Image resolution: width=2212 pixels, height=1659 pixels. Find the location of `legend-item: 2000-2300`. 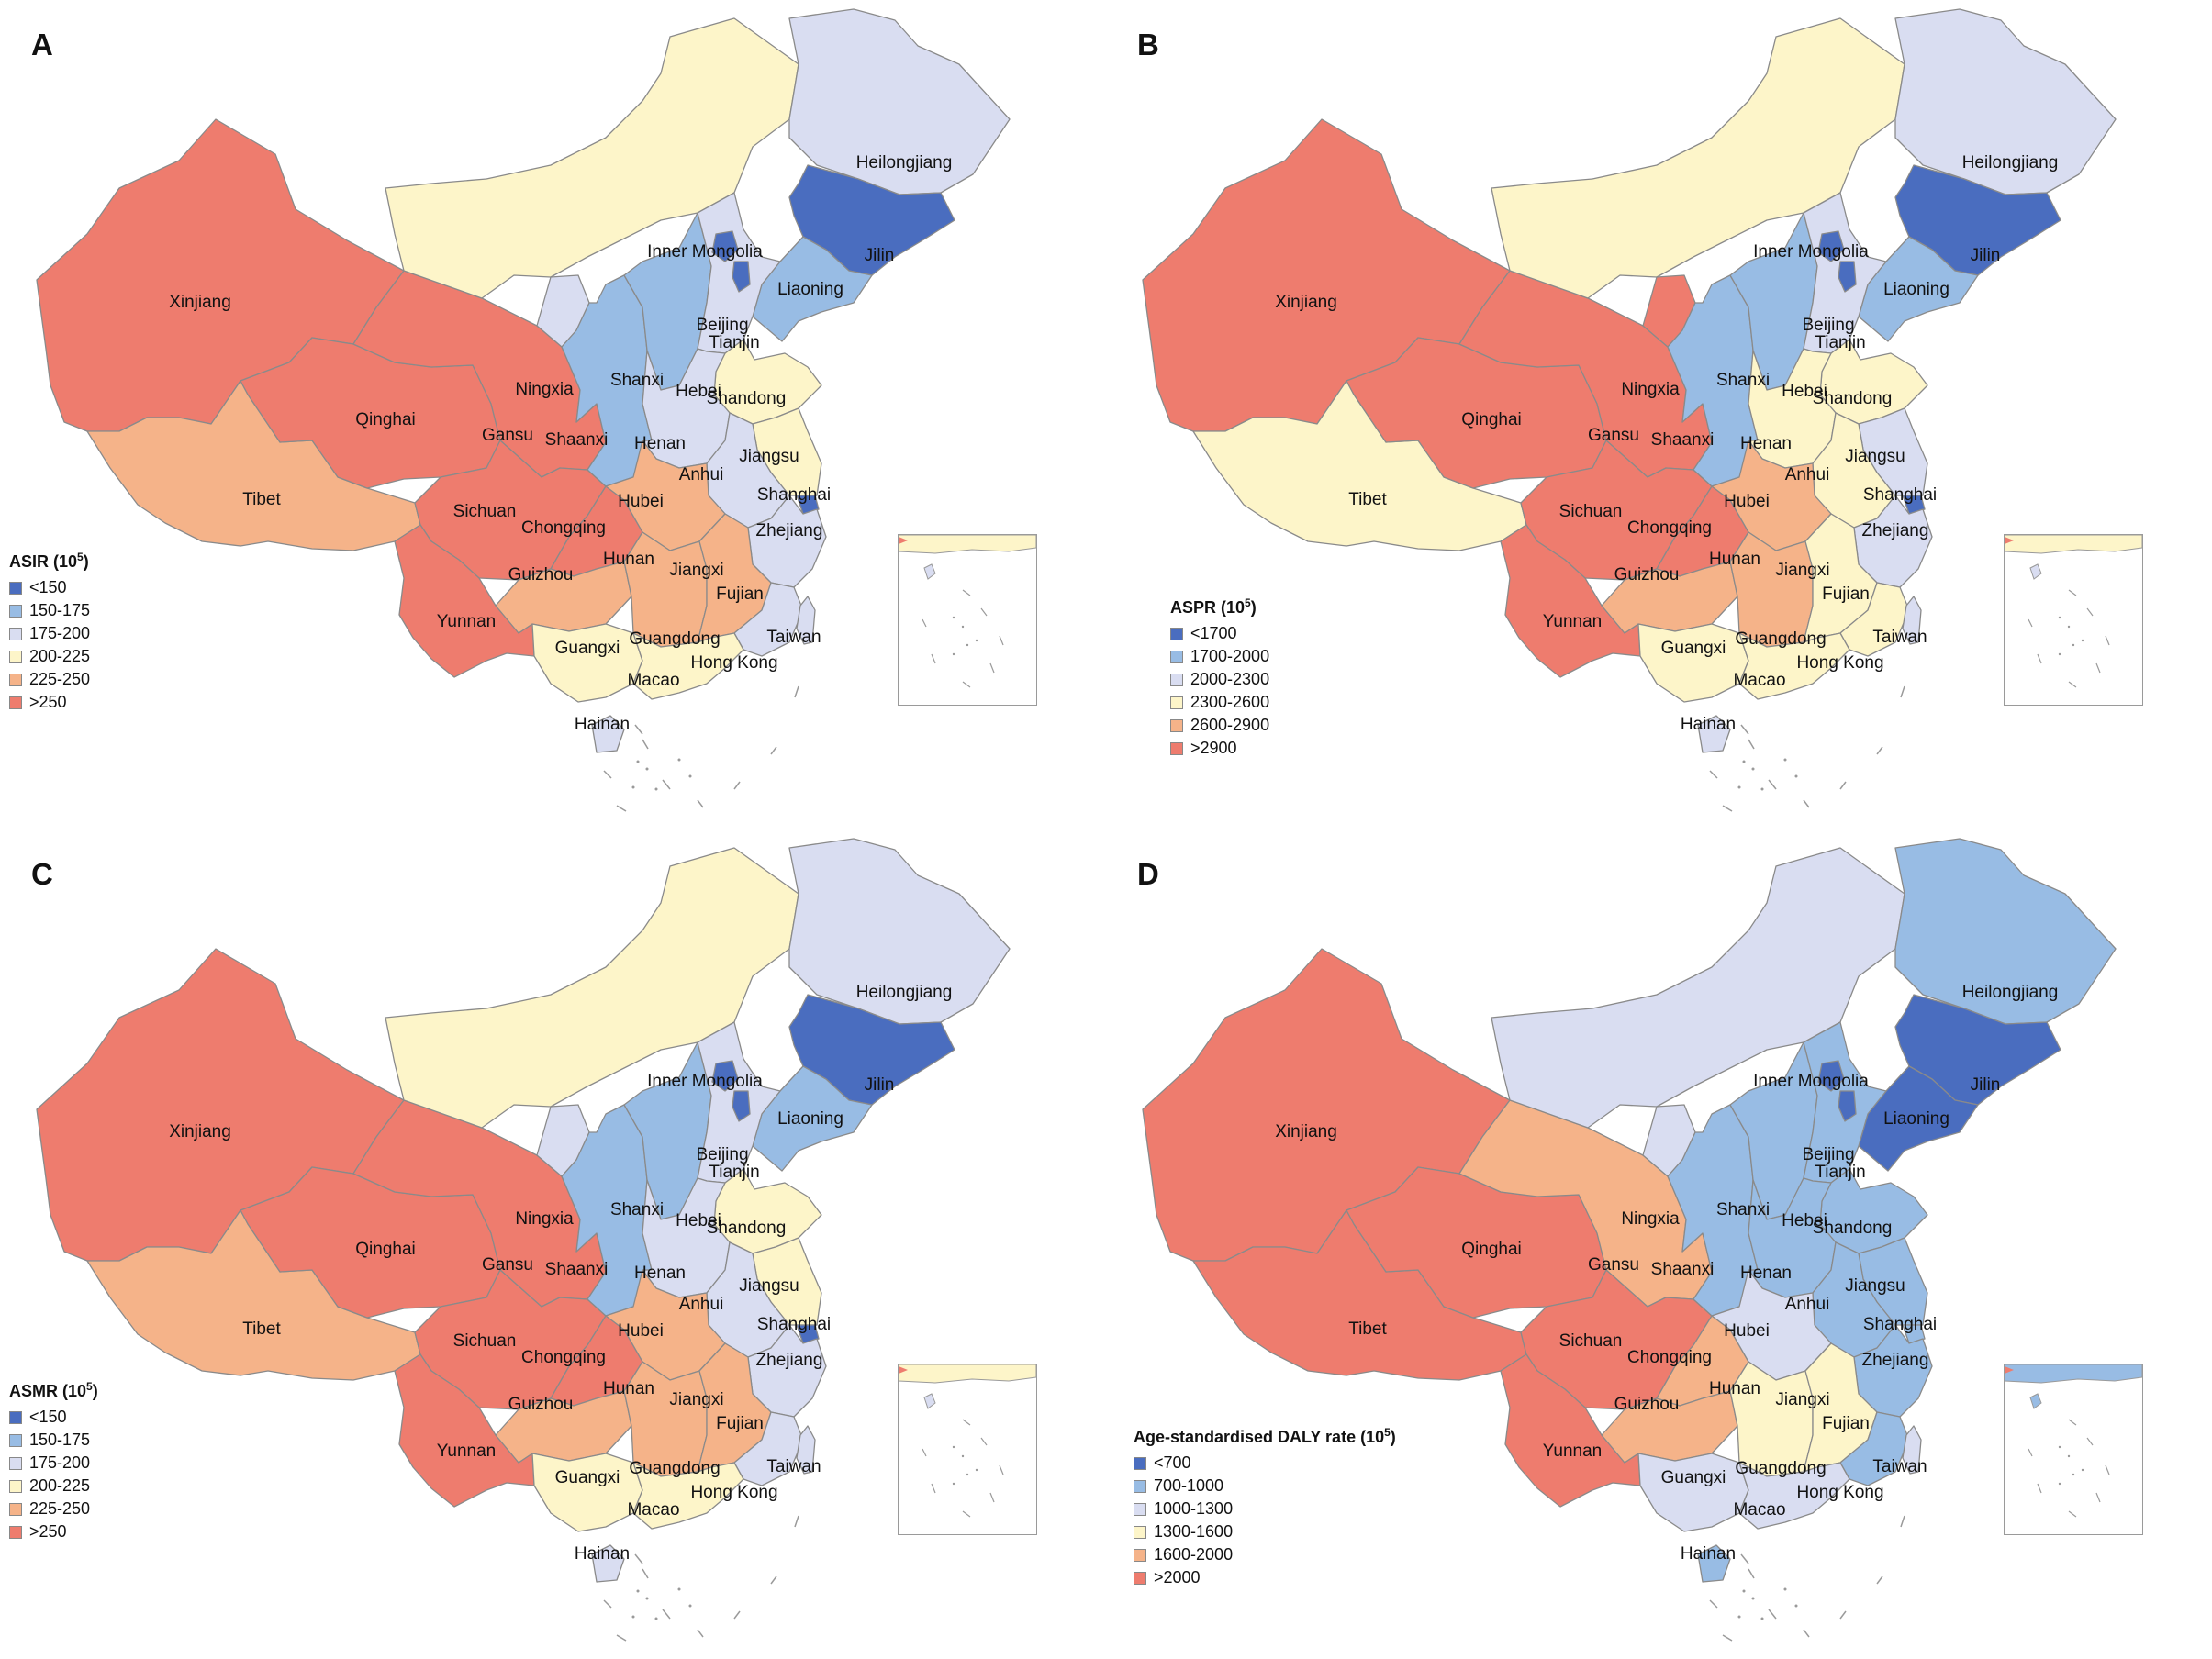

legend-item: 2000-2300 is located at coordinates (1219, 679).